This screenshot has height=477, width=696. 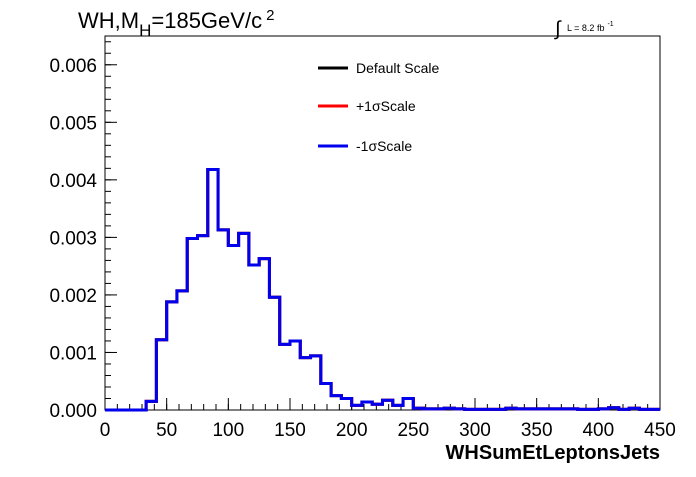 I want to click on x-tick-label: 350, so click(x=537, y=430).